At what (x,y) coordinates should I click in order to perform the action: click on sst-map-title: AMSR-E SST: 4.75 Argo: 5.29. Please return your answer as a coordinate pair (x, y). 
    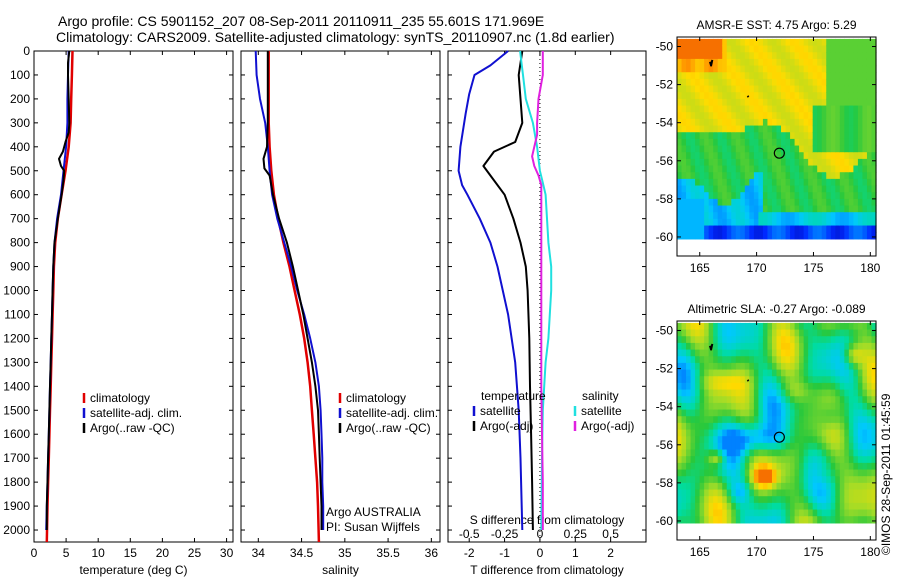
    Looking at the image, I should click on (776, 25).